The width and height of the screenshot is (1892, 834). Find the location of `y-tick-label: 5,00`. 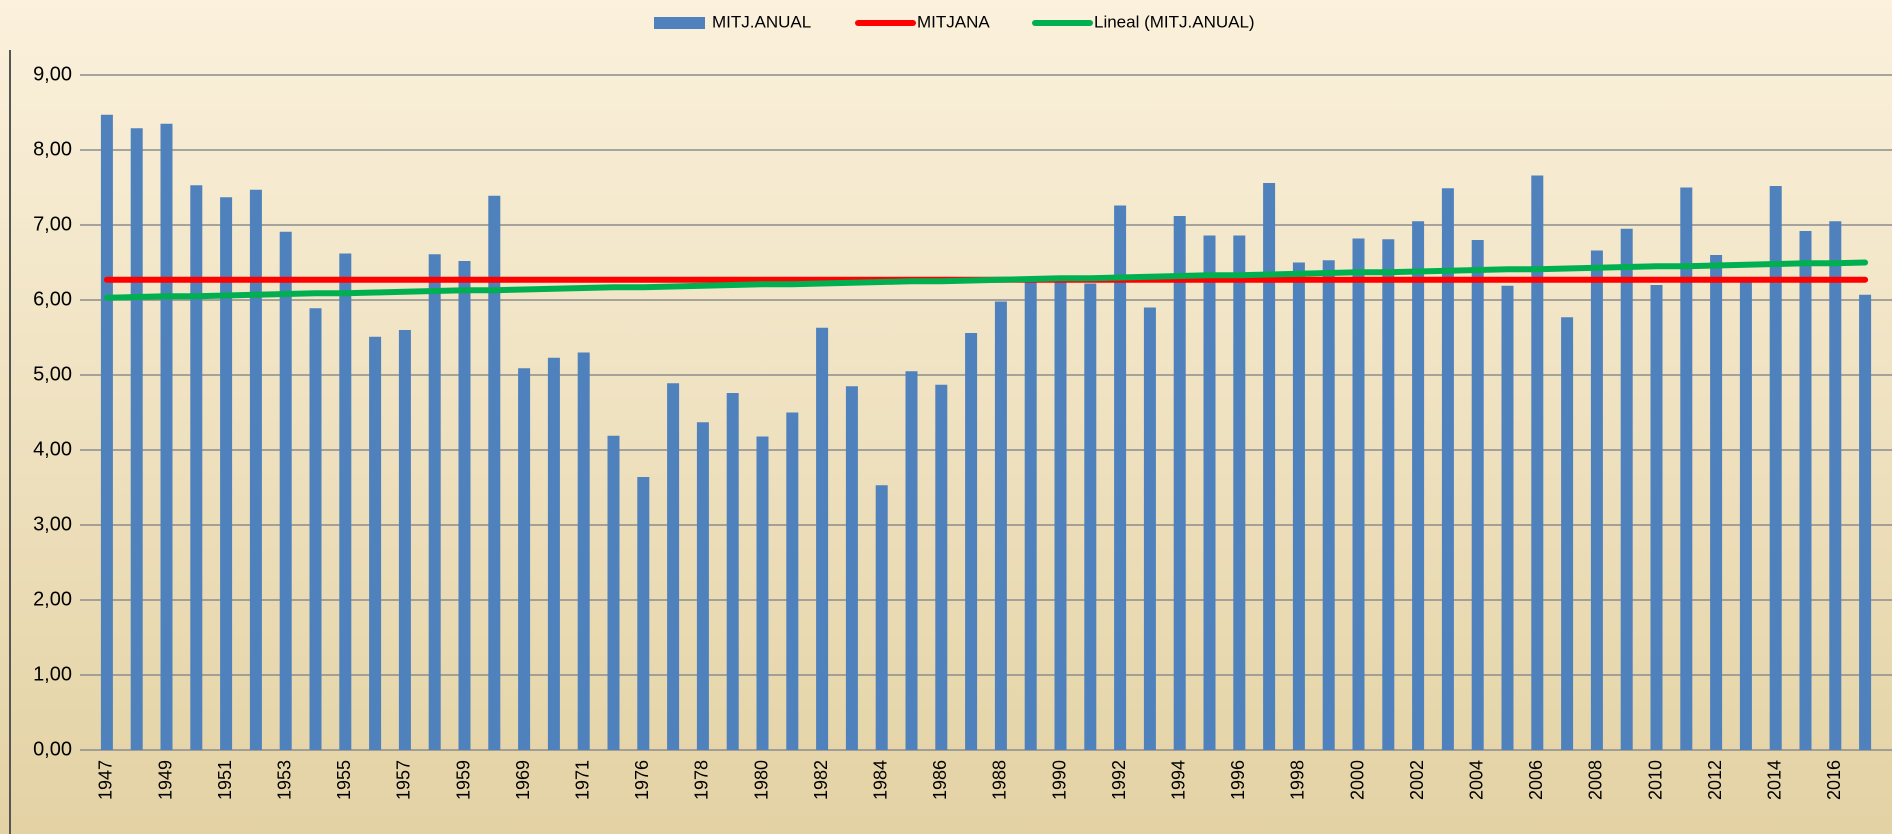

y-tick-label: 5,00 is located at coordinates (52, 374).